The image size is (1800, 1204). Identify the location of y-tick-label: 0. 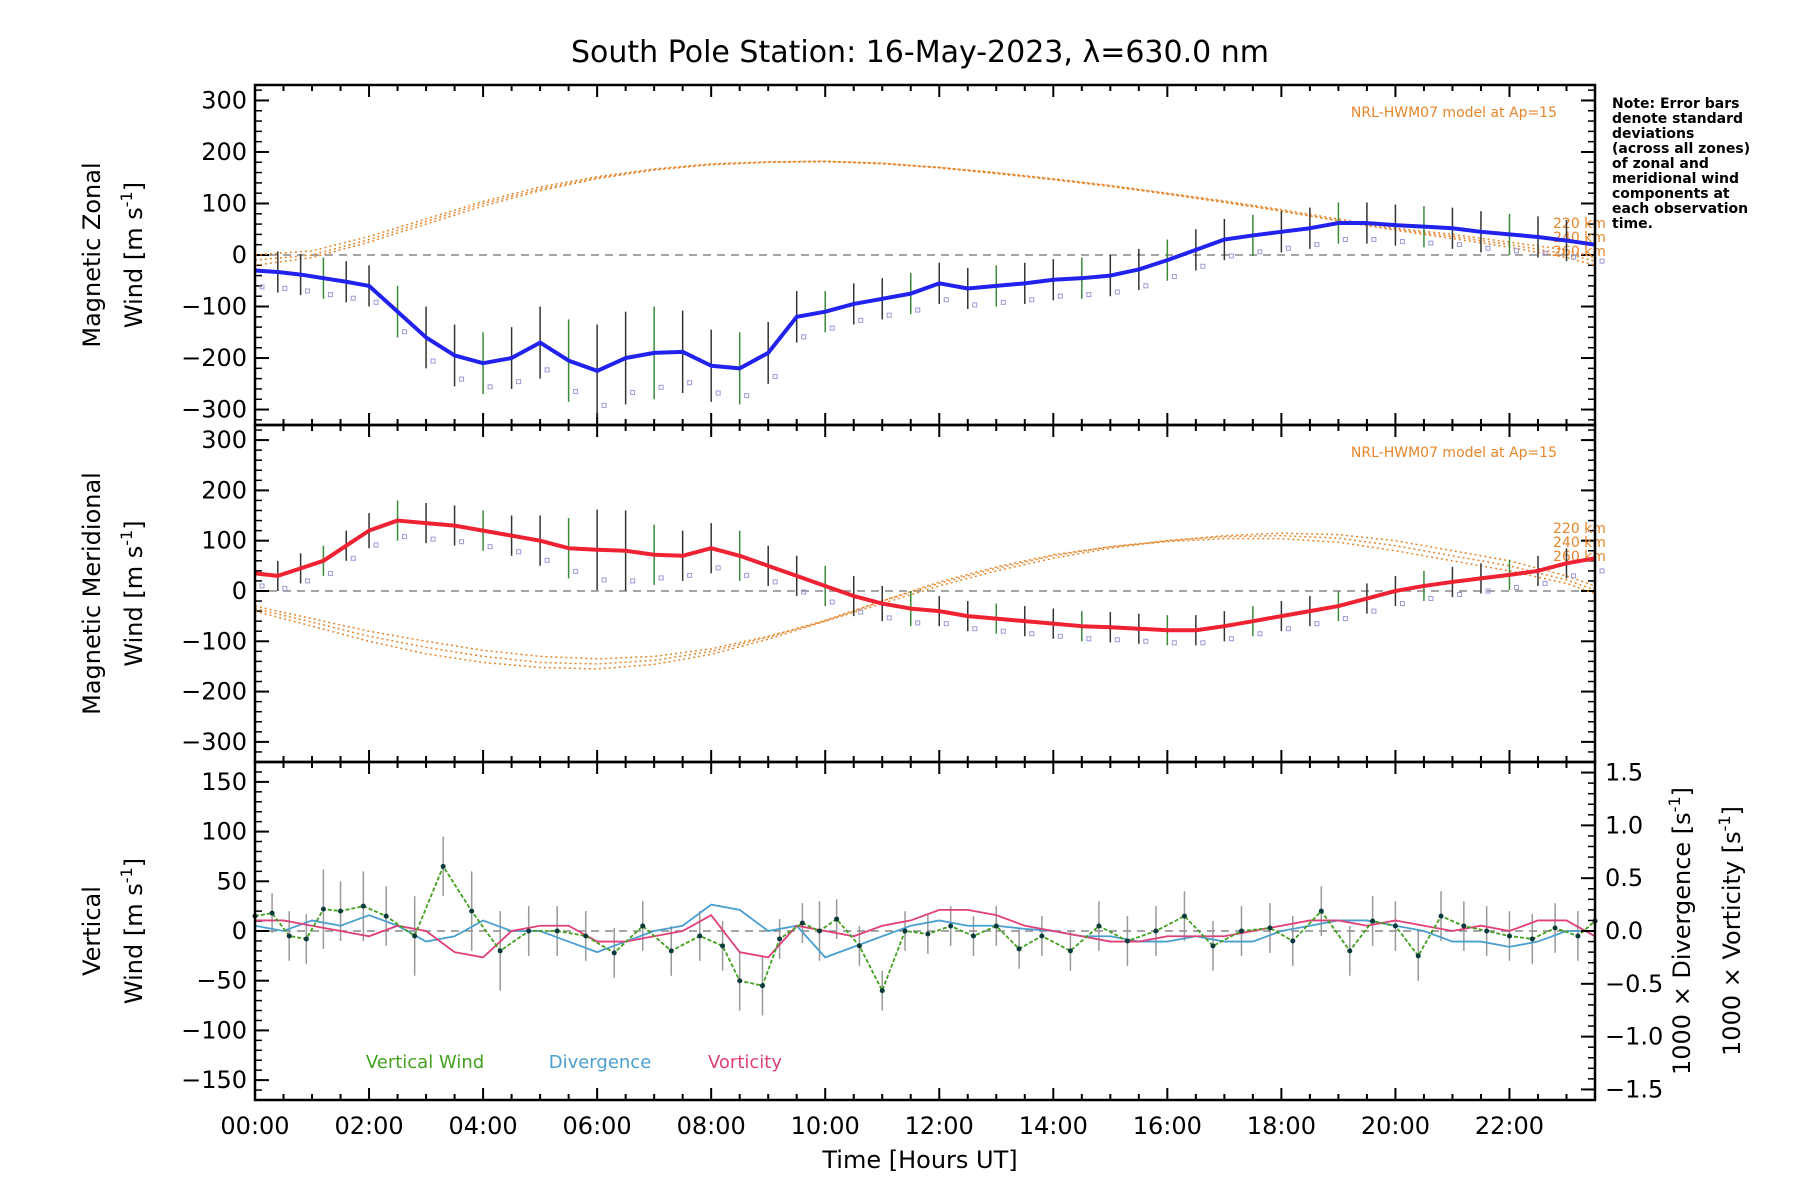
(239, 931).